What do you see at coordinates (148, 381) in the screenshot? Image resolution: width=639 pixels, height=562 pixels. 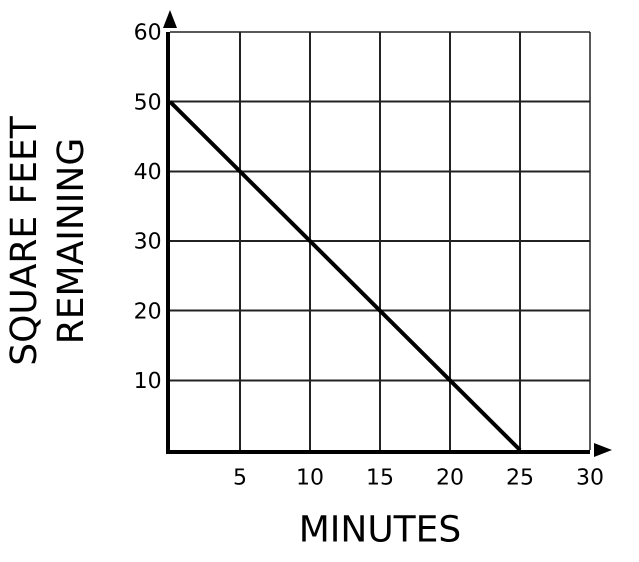 I see `y-tick-label: 10` at bounding box center [148, 381].